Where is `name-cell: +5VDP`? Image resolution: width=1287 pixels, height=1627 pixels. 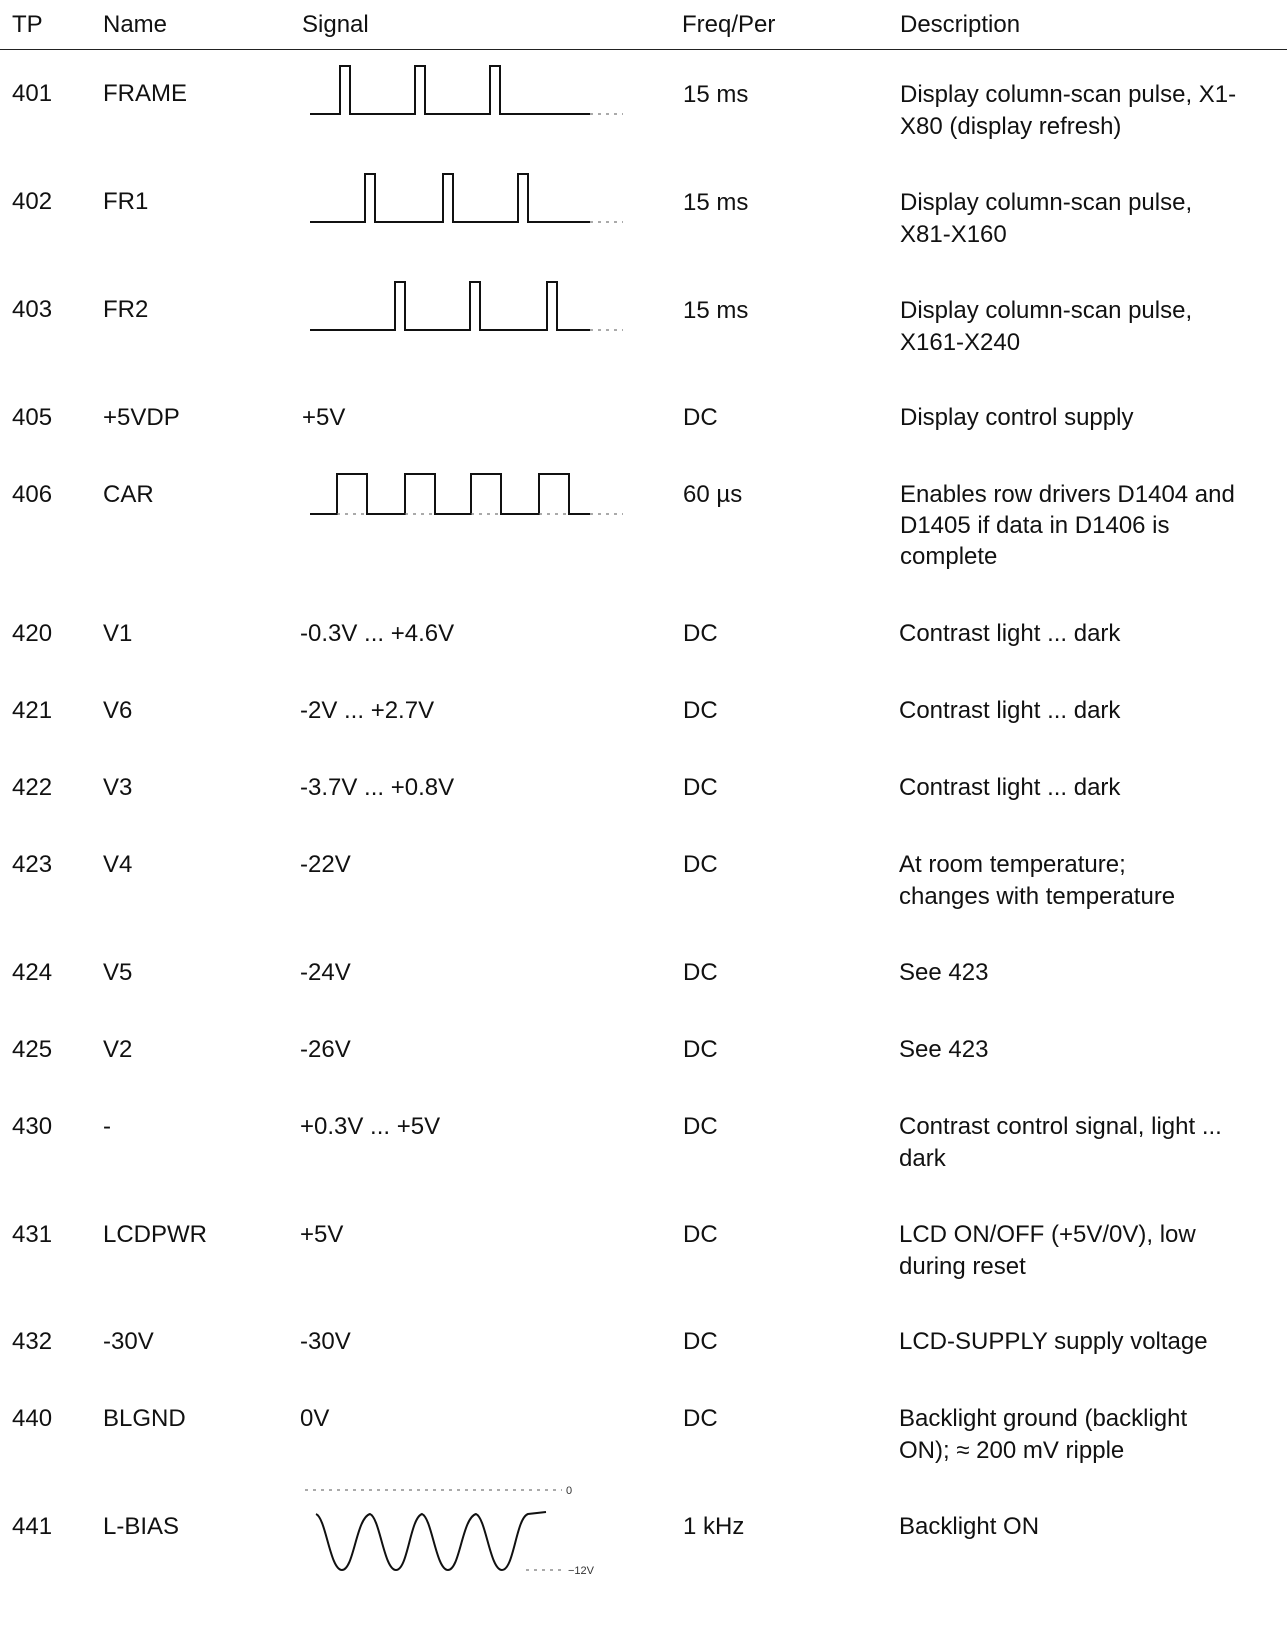
name-cell: +5VDP is located at coordinates (141, 417).